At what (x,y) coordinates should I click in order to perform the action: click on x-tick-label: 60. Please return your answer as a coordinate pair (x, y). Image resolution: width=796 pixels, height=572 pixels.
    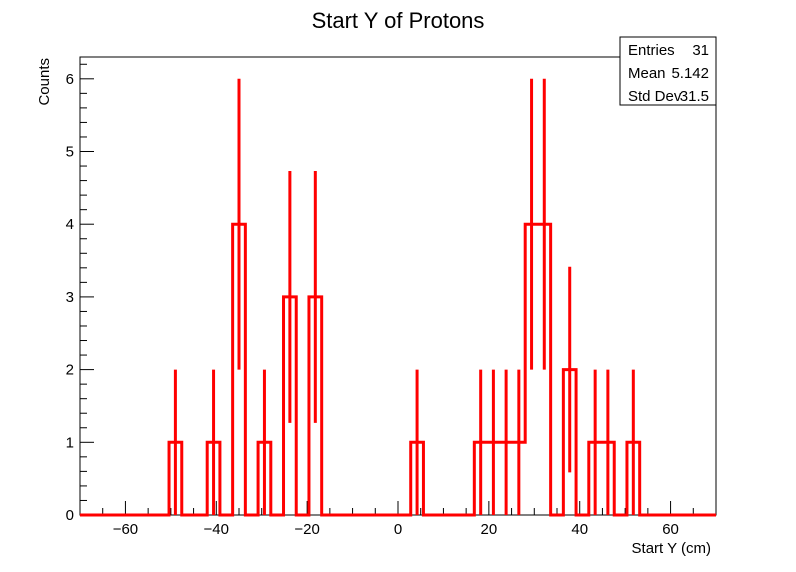
    Looking at the image, I should click on (670, 529).